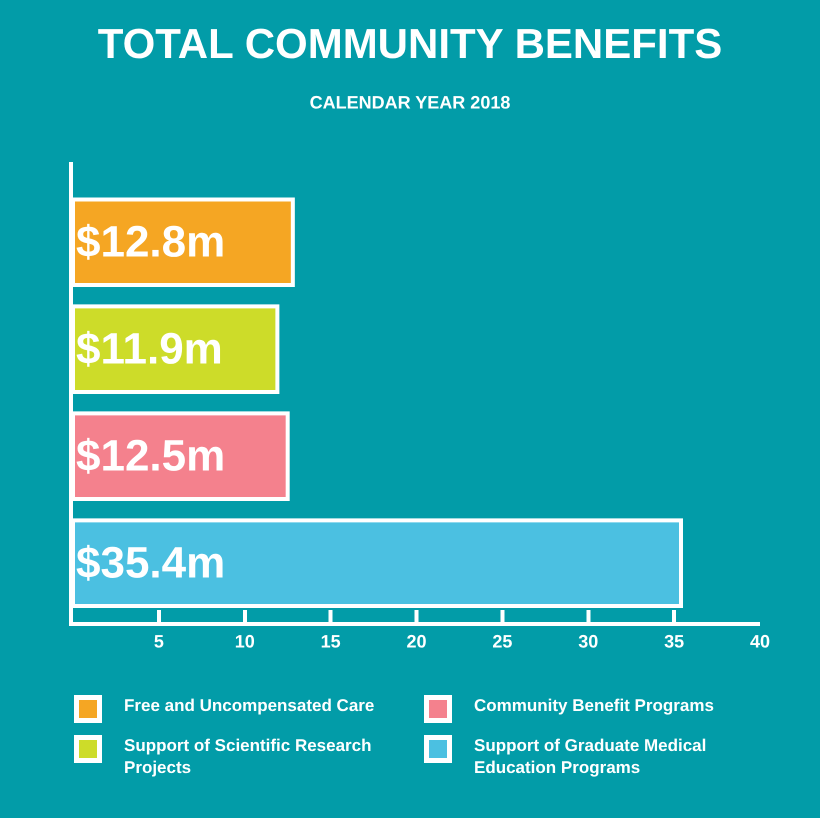 The image size is (820, 818). What do you see at coordinates (151, 242) in the screenshot?
I see `data-label: $12.8m` at bounding box center [151, 242].